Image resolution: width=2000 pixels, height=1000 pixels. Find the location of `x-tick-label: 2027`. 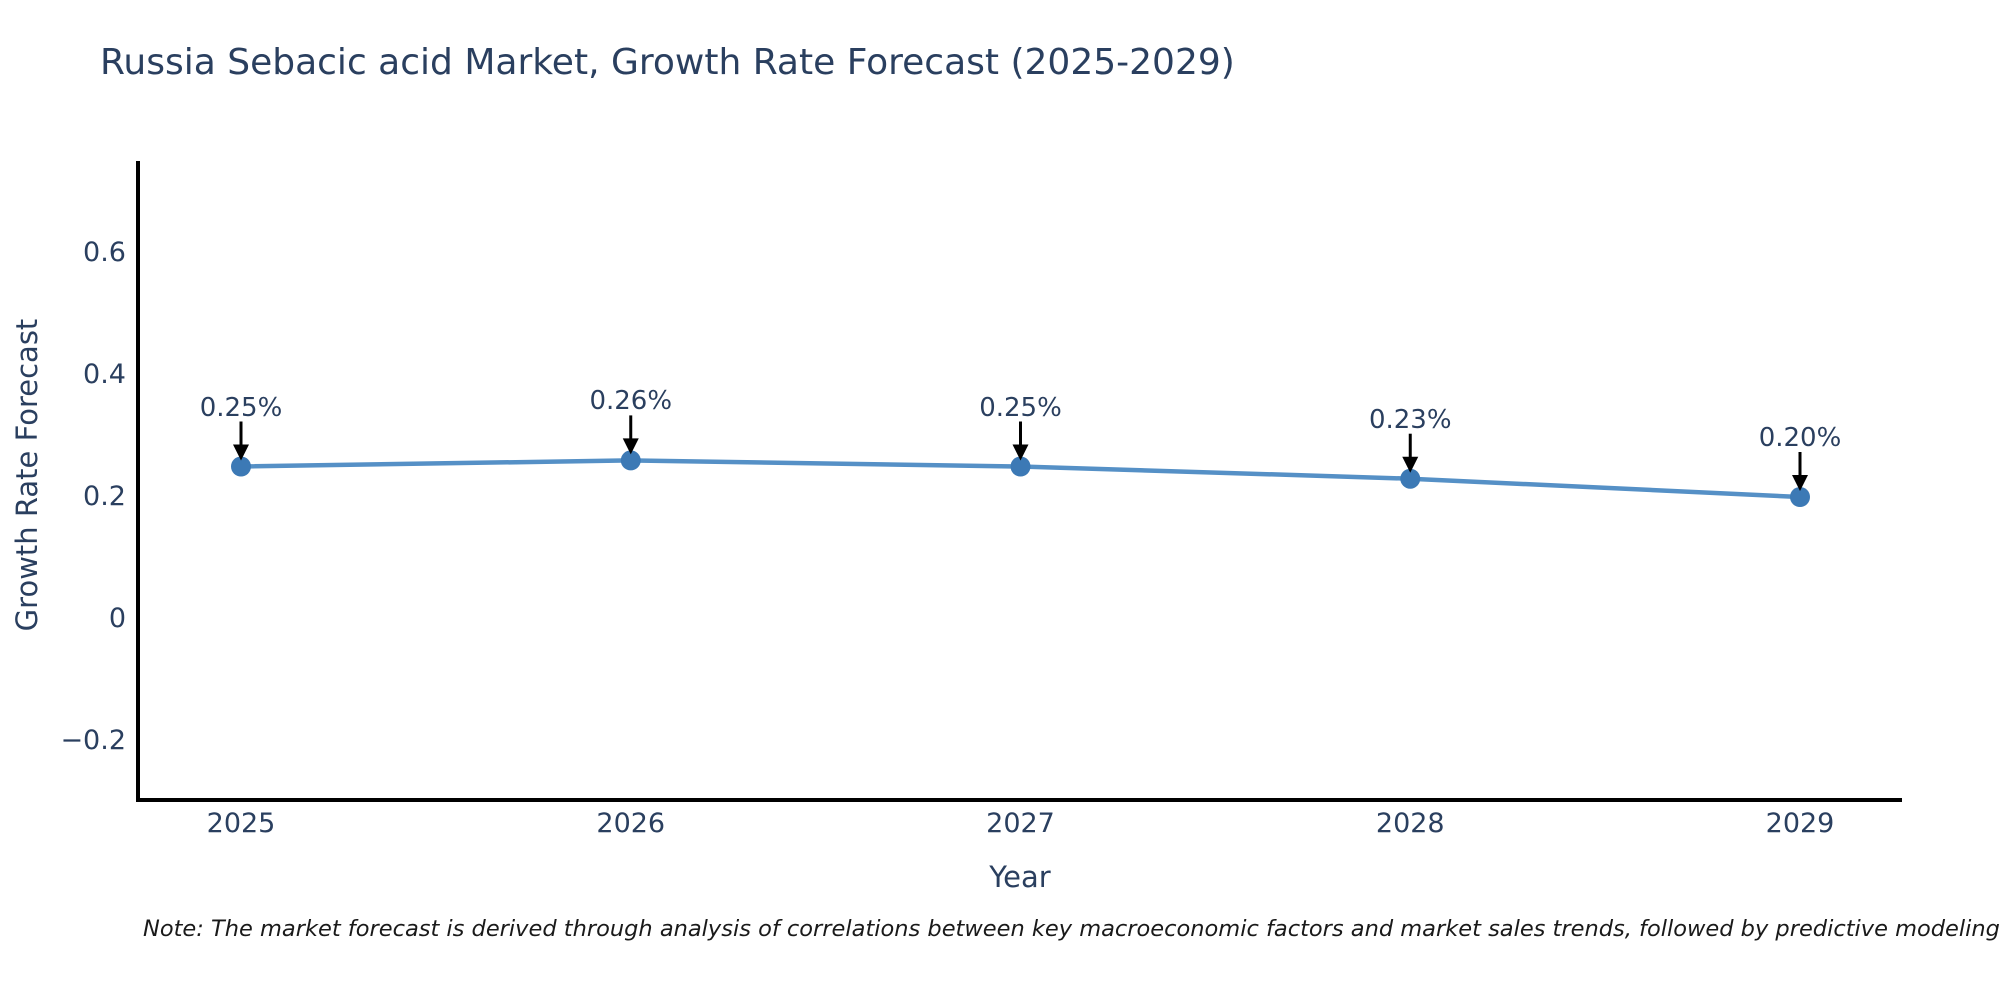

x-tick-label: 2027 is located at coordinates (1020, 823).